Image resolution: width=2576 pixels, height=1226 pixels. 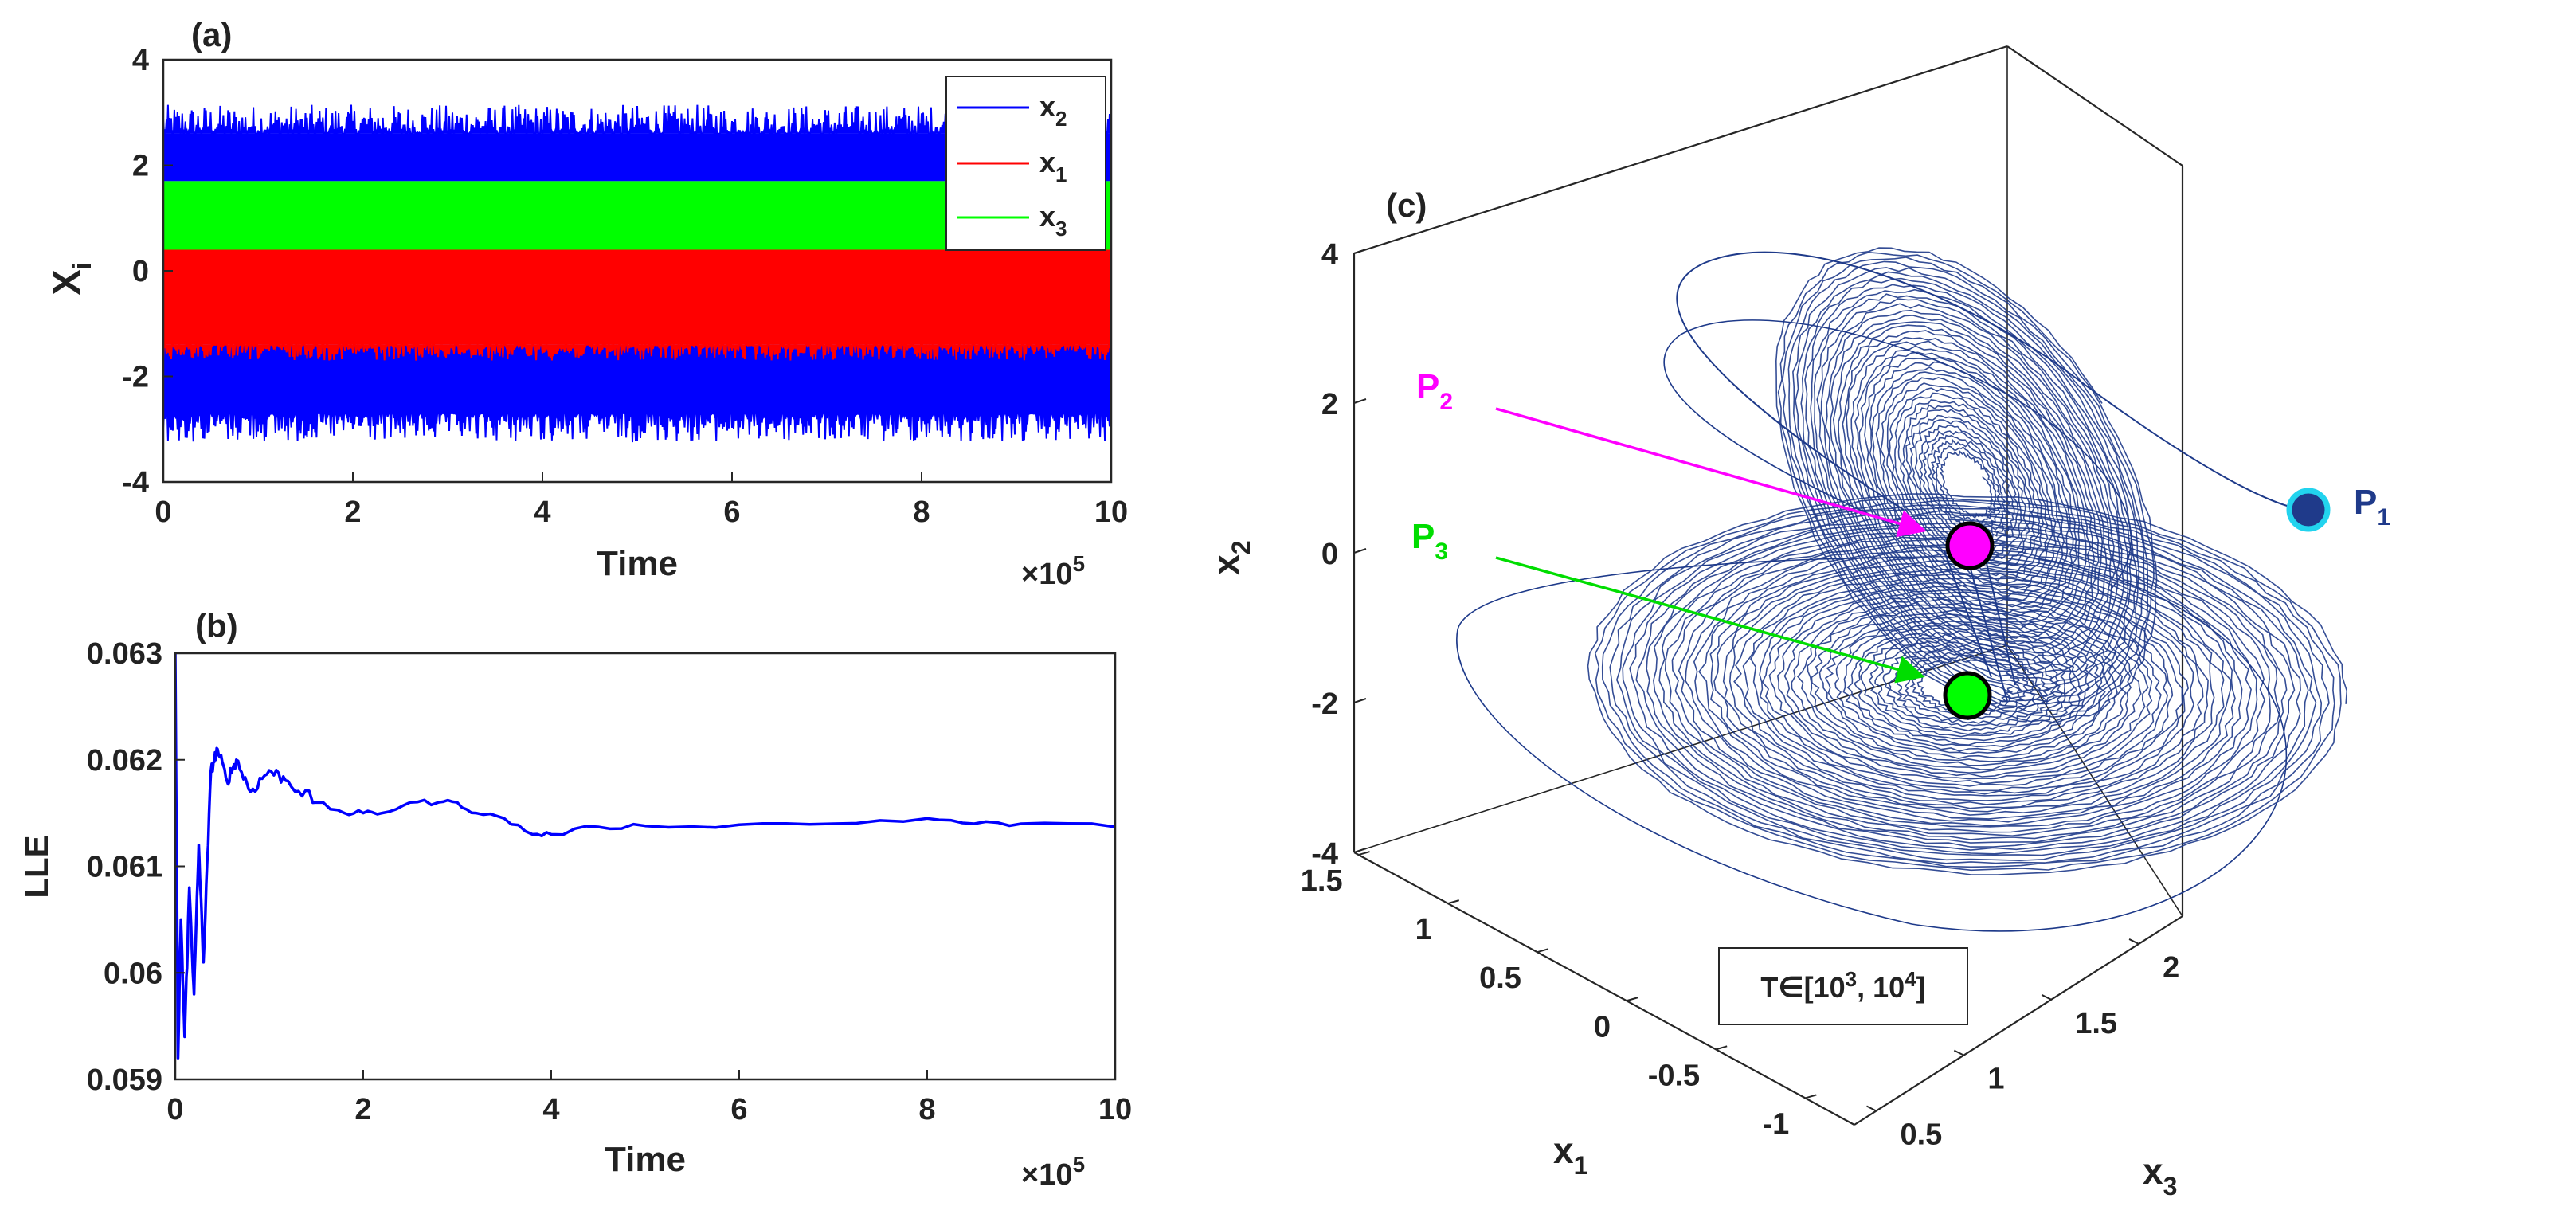 What do you see at coordinates (637, 351) in the screenshot?
I see `x1-noise` at bounding box center [637, 351].